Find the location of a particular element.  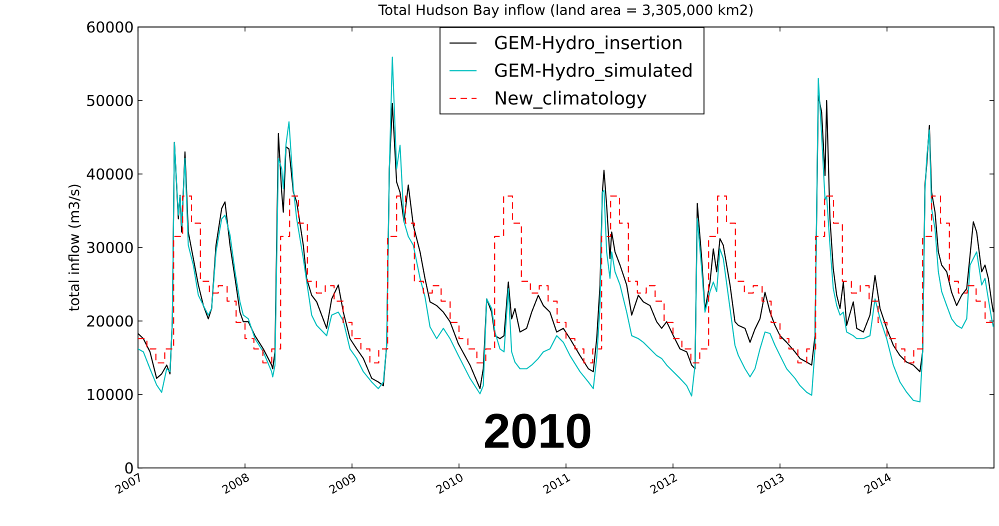

y-tick-label: 30000 is located at coordinates (110, 248).